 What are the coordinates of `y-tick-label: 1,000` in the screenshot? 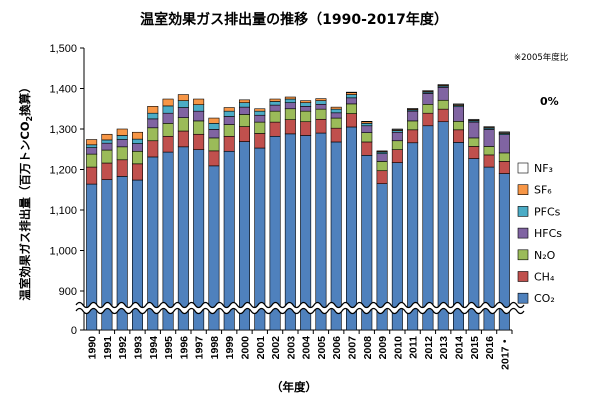 It's located at (63, 252).